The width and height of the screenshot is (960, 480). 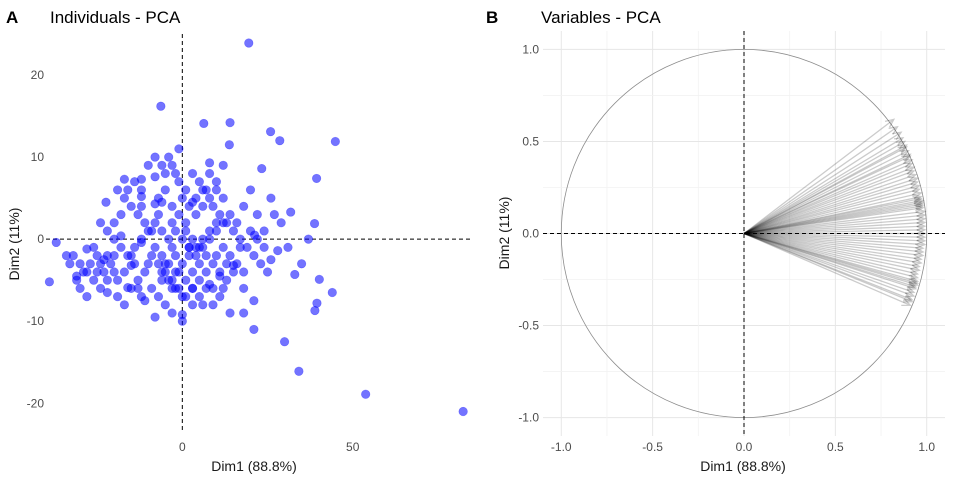 I want to click on individuals-y-tick-label: -20, so click(x=36, y=403).